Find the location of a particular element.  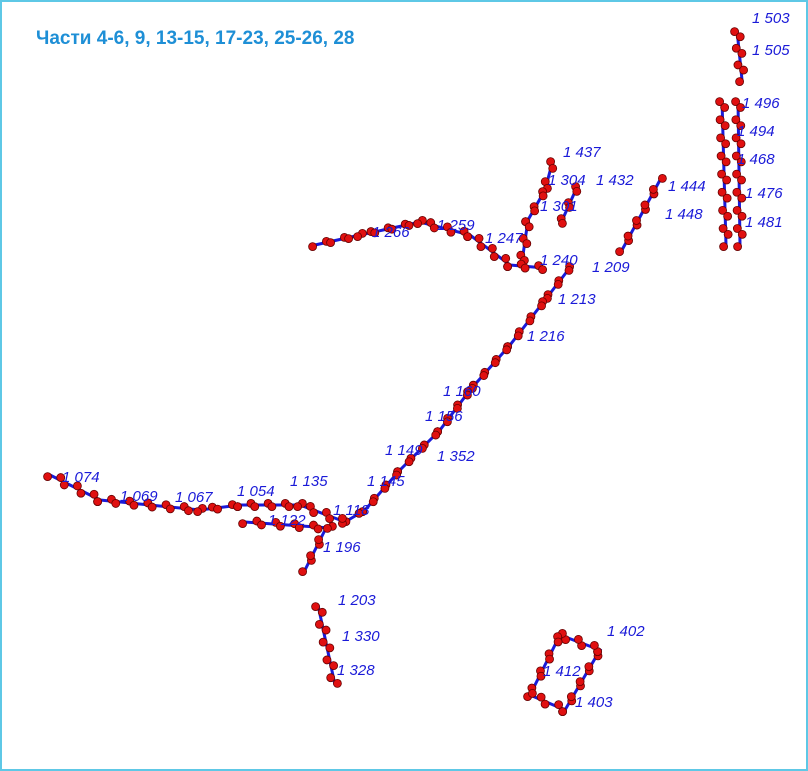

parcel-label: 1 503 is located at coordinates (771, 18).